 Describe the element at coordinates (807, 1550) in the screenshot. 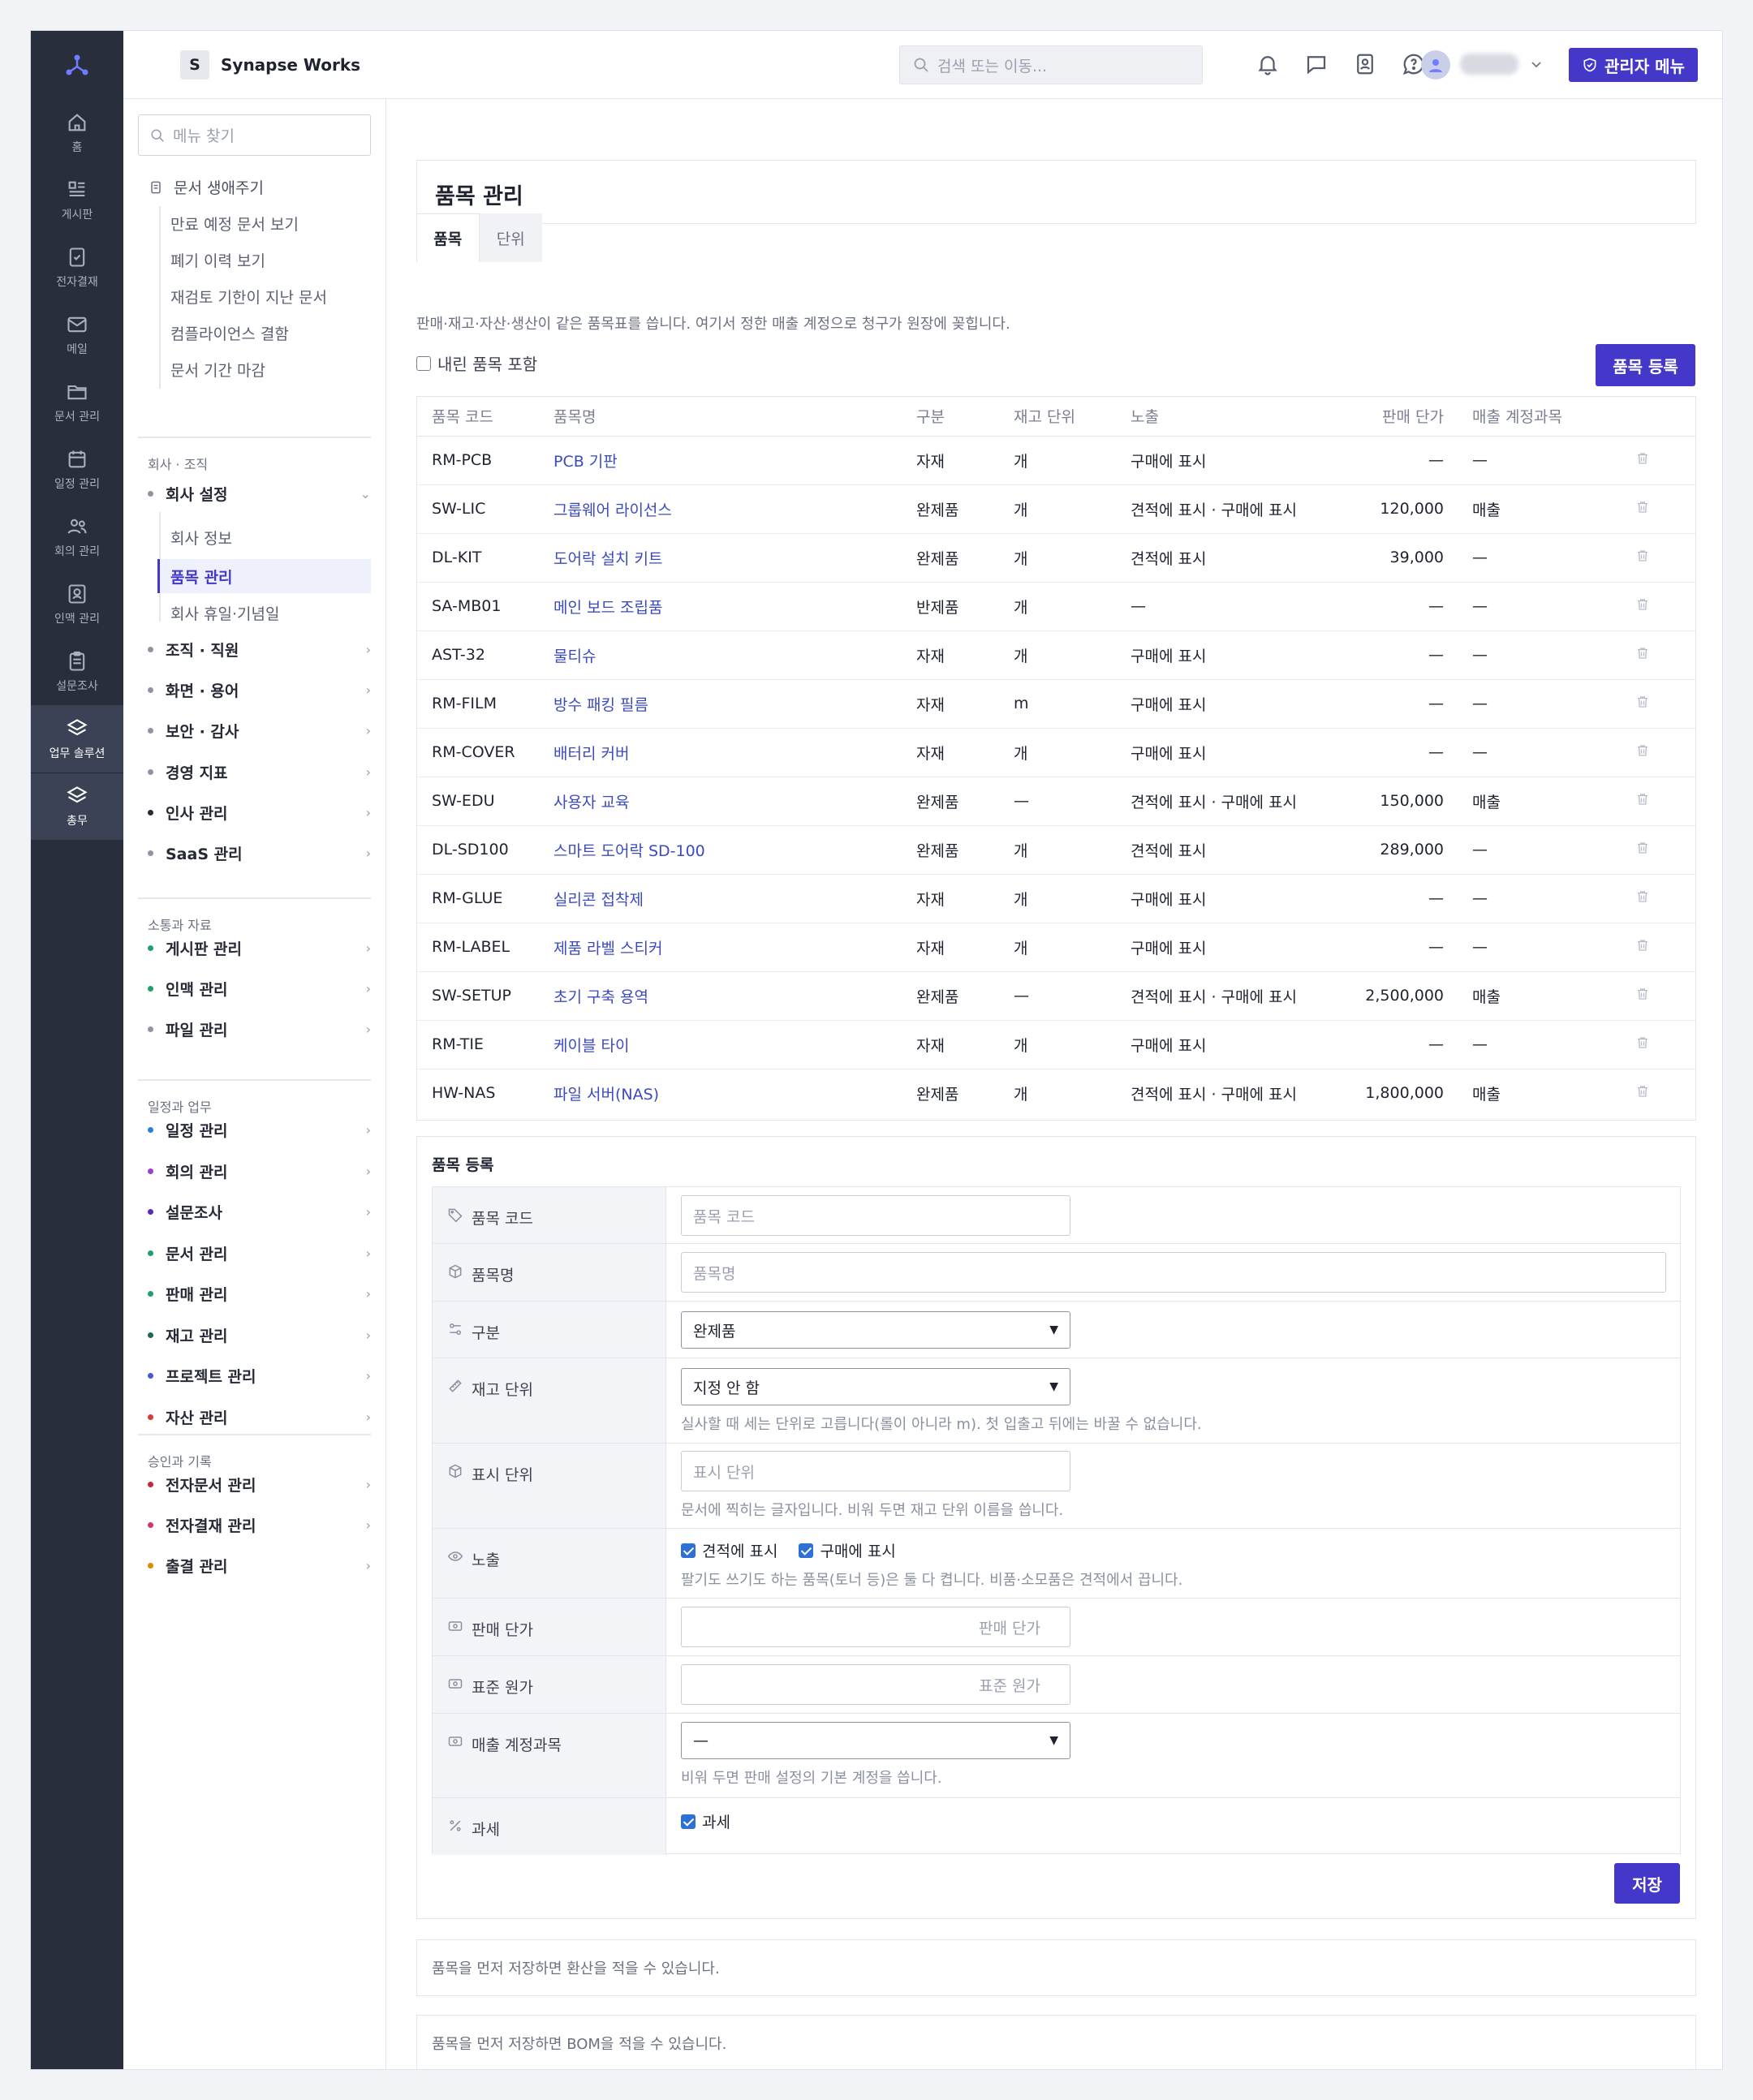

I see `purchase-visible-checkbox` at that location.